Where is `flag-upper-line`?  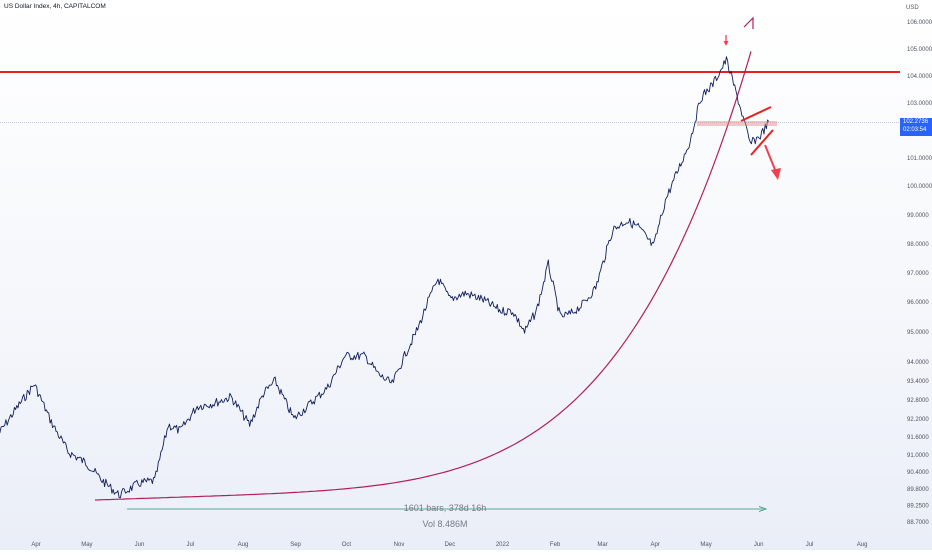 flag-upper-line is located at coordinates (756, 114).